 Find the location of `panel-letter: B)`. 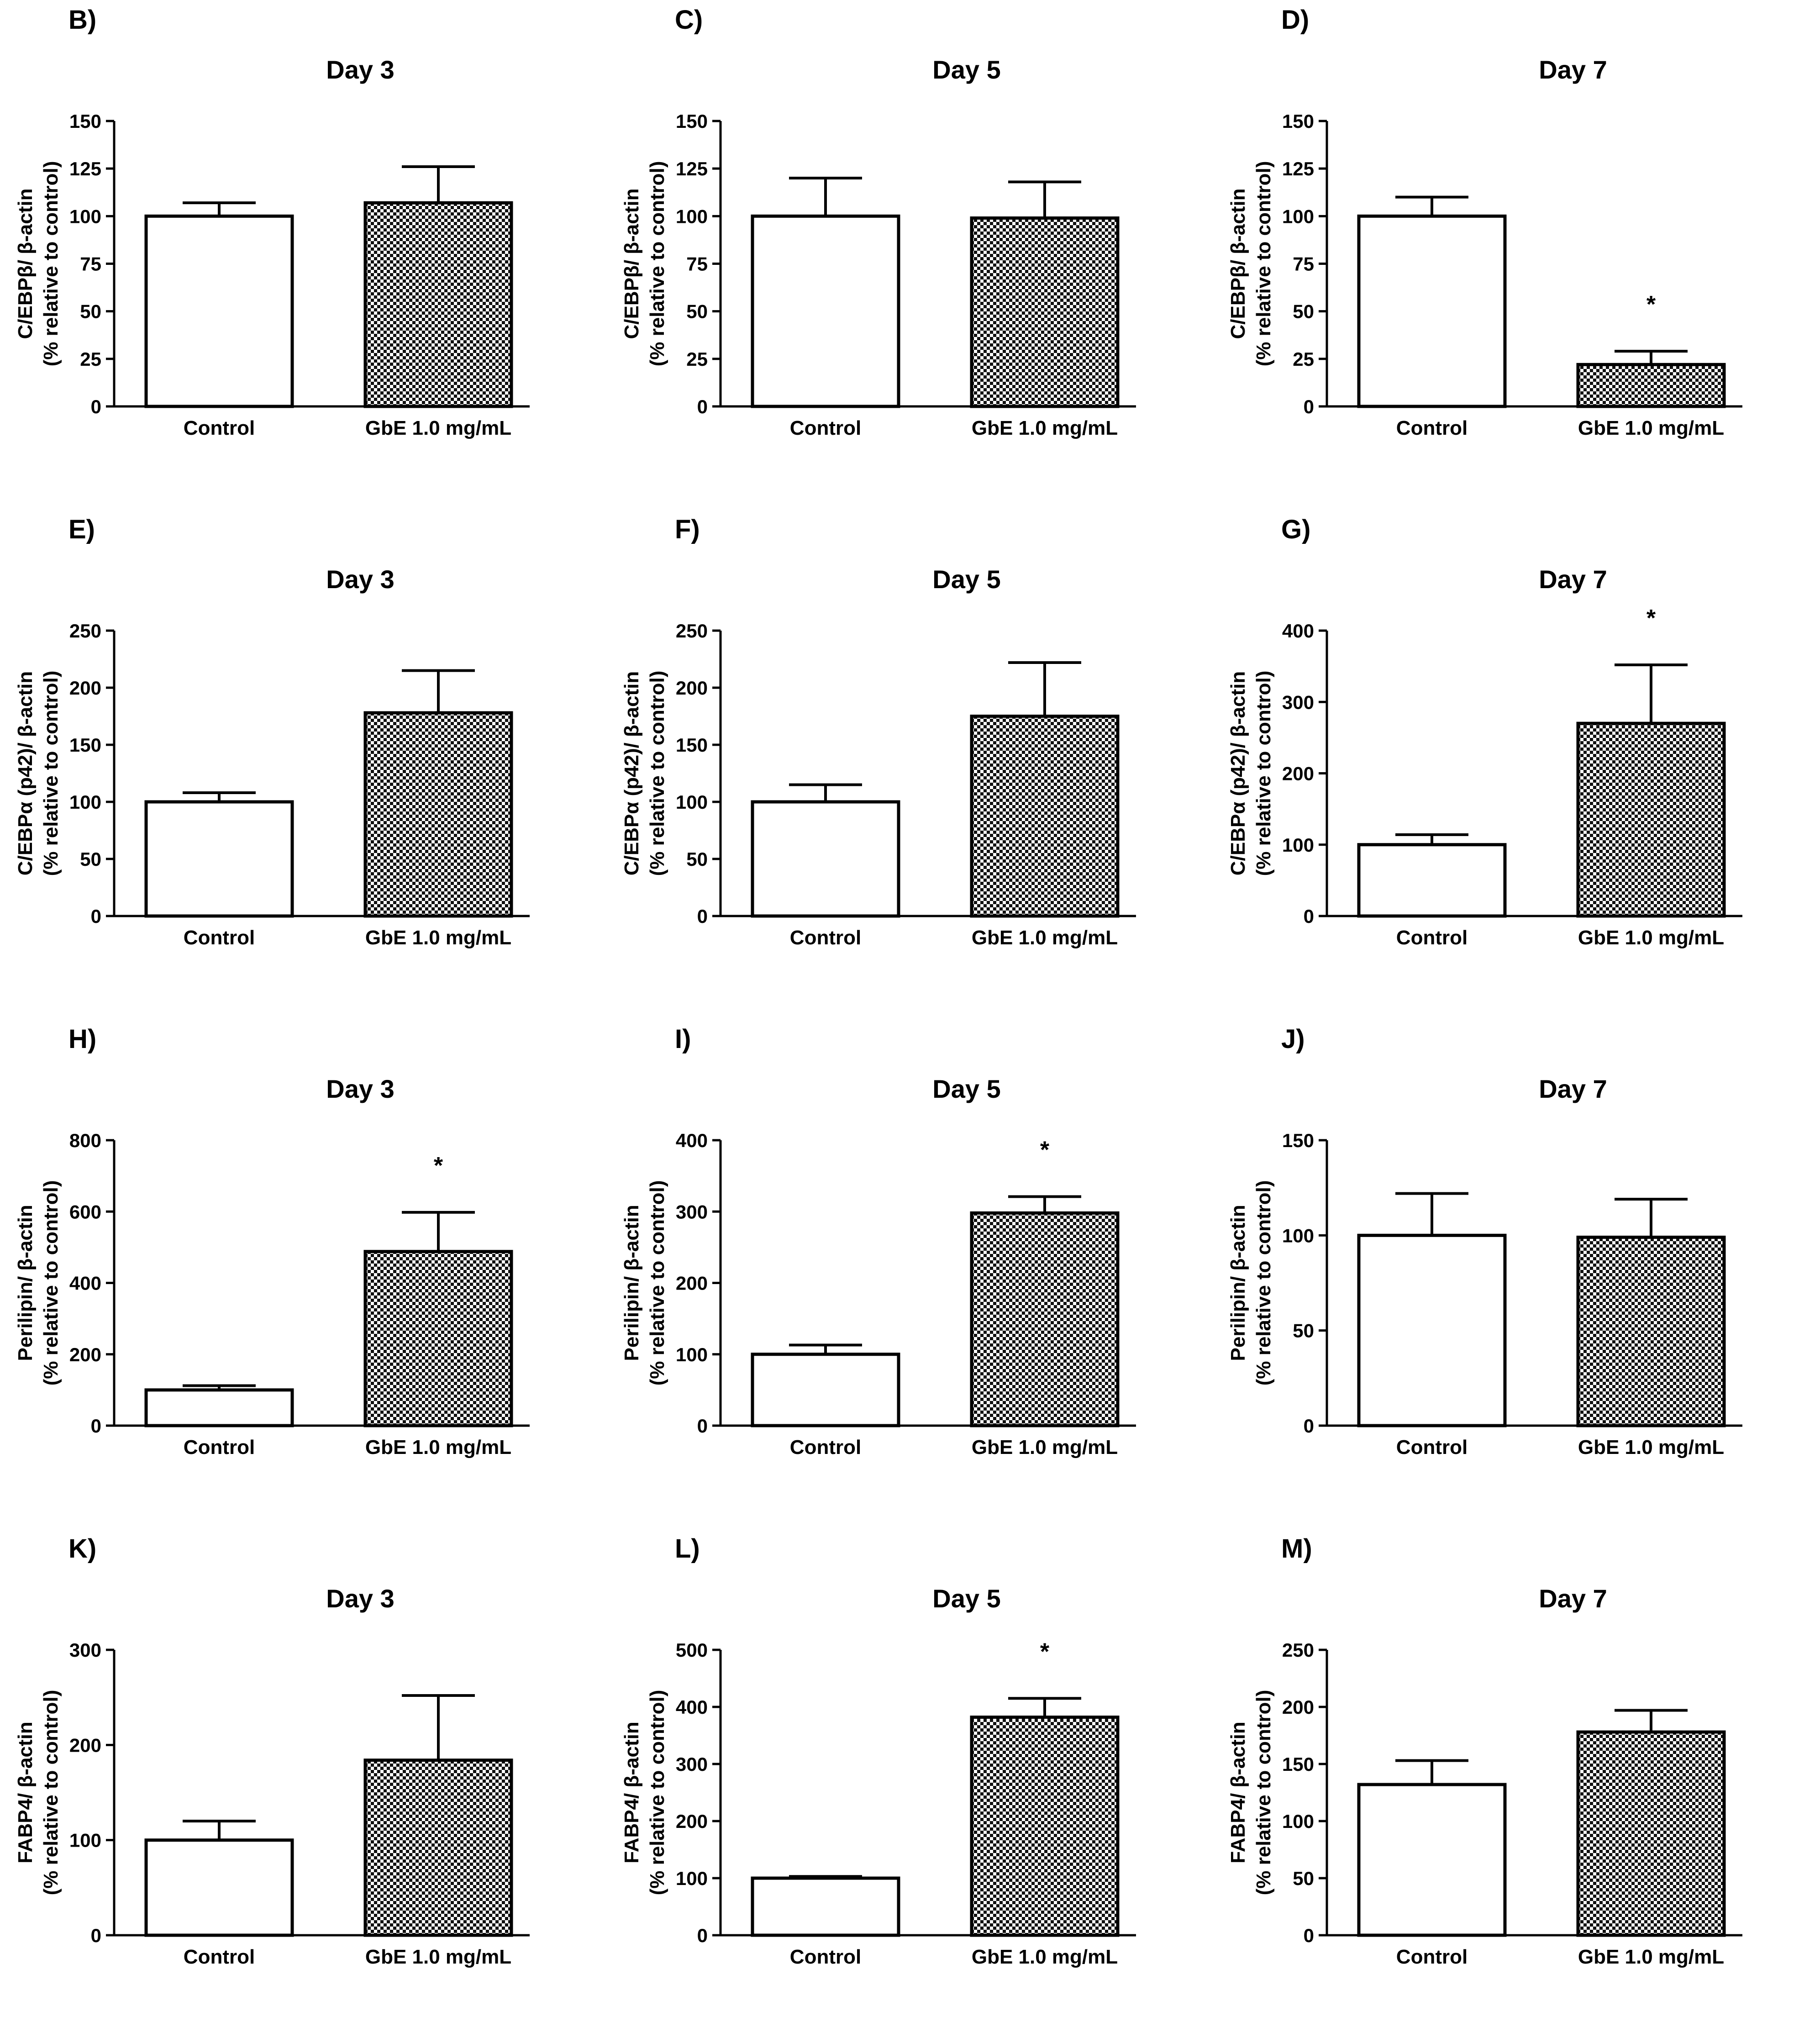

panel-letter: B) is located at coordinates (83, 20).